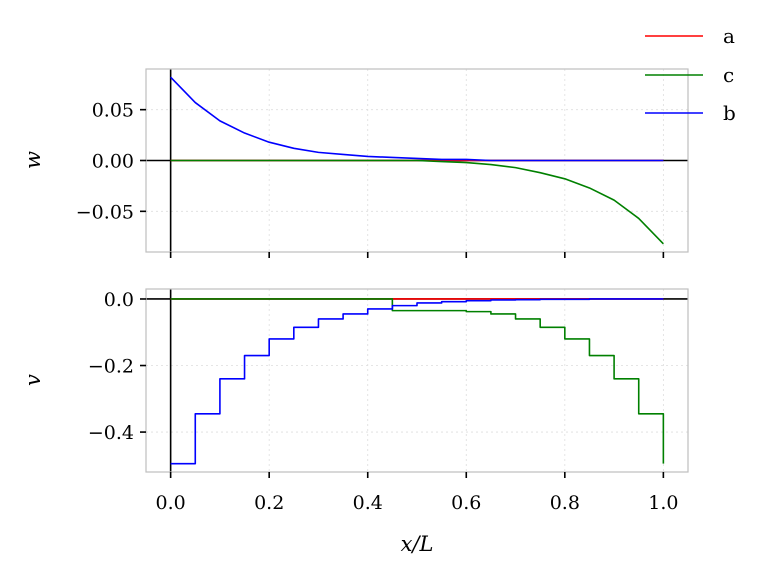 This screenshot has height=580, width=764. Describe the element at coordinates (417, 544) in the screenshot. I see `x-axis-label: x/L` at that location.